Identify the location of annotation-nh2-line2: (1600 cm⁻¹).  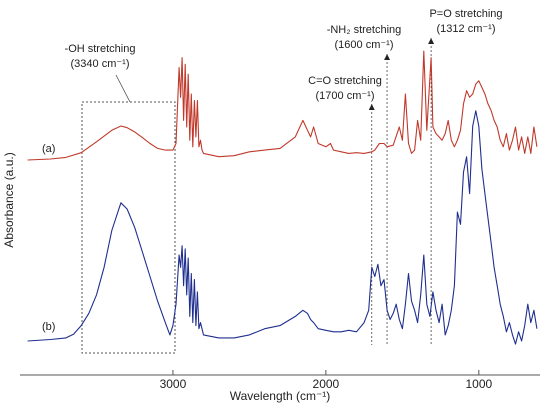
(364, 45).